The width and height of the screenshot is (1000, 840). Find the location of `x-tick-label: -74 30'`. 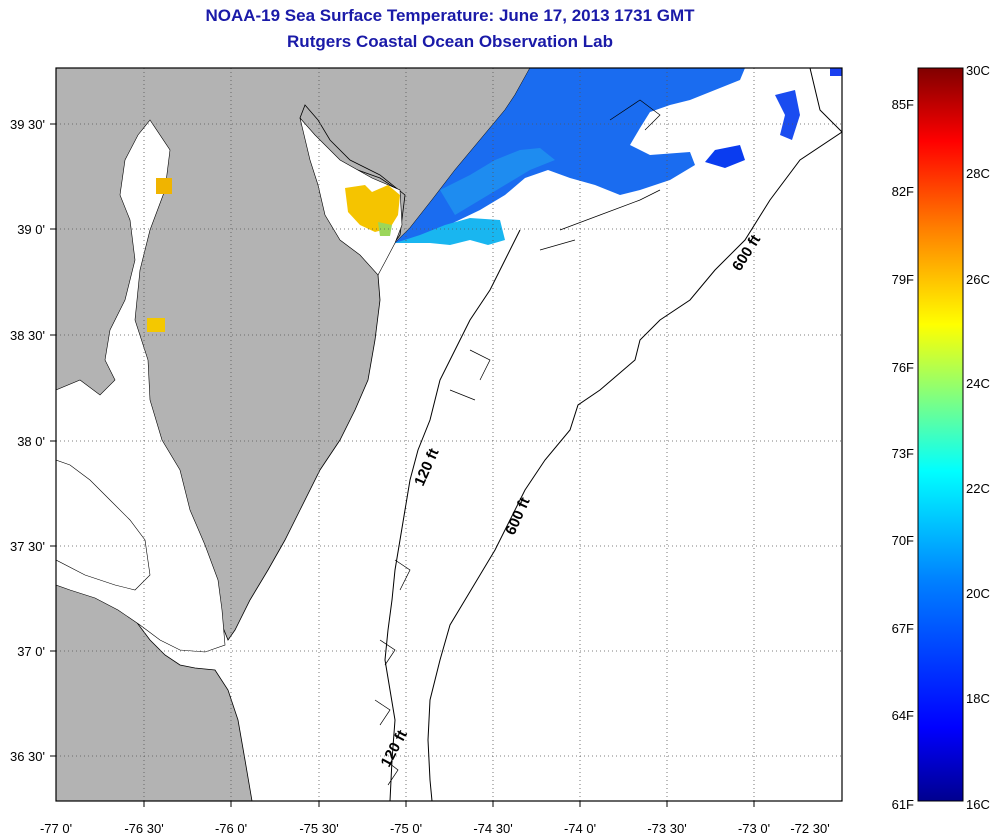

x-tick-label: -74 30' is located at coordinates (492, 828).